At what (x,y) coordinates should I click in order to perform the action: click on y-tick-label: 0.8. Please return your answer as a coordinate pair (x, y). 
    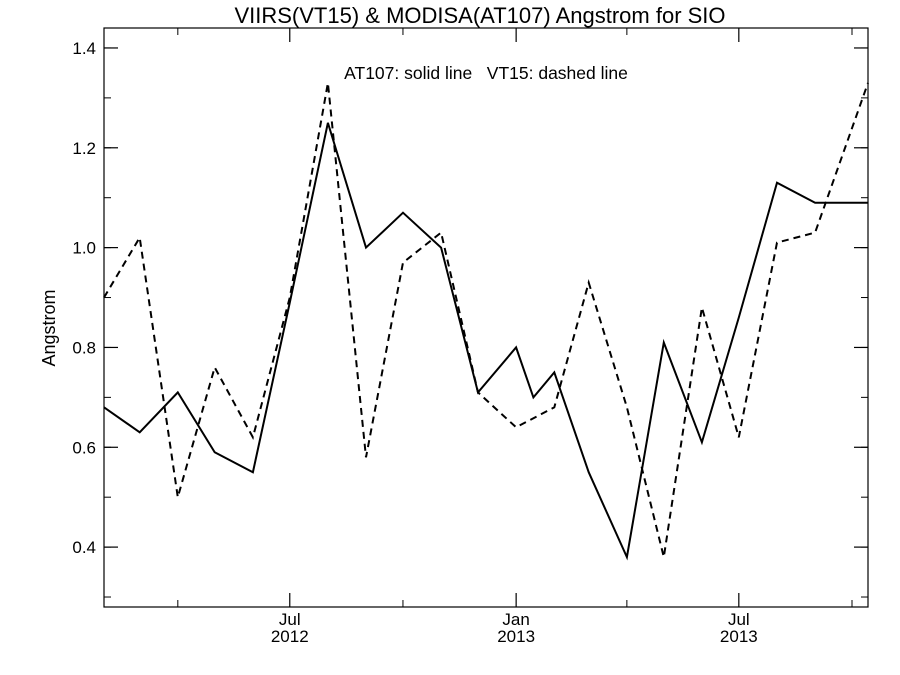
    Looking at the image, I should click on (84, 347).